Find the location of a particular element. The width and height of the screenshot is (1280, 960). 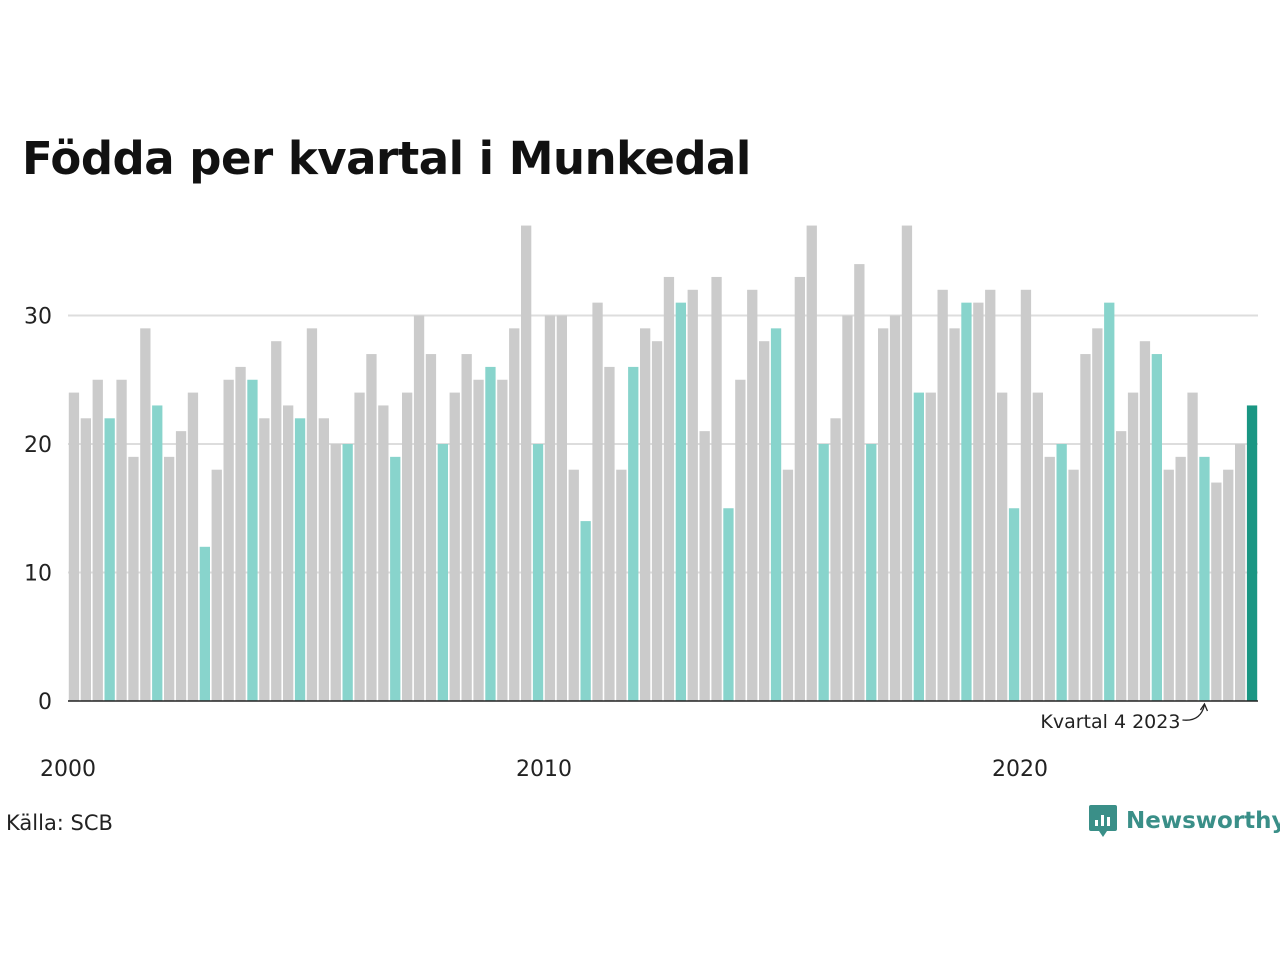

source-label: Källa: SCB is located at coordinates (59, 823).